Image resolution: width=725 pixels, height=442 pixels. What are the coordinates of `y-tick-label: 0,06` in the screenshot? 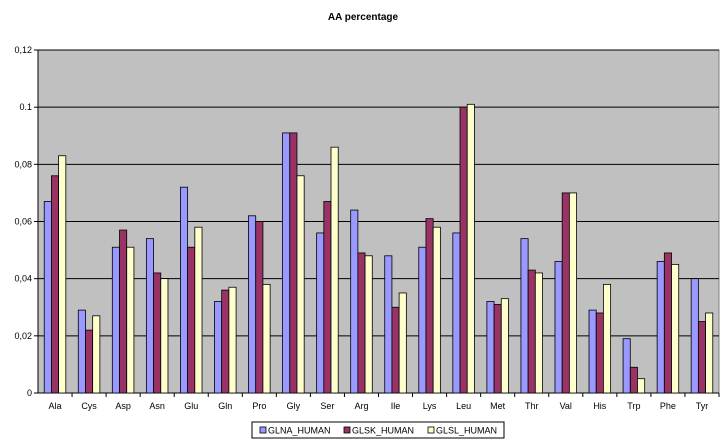 It's located at (23, 222).